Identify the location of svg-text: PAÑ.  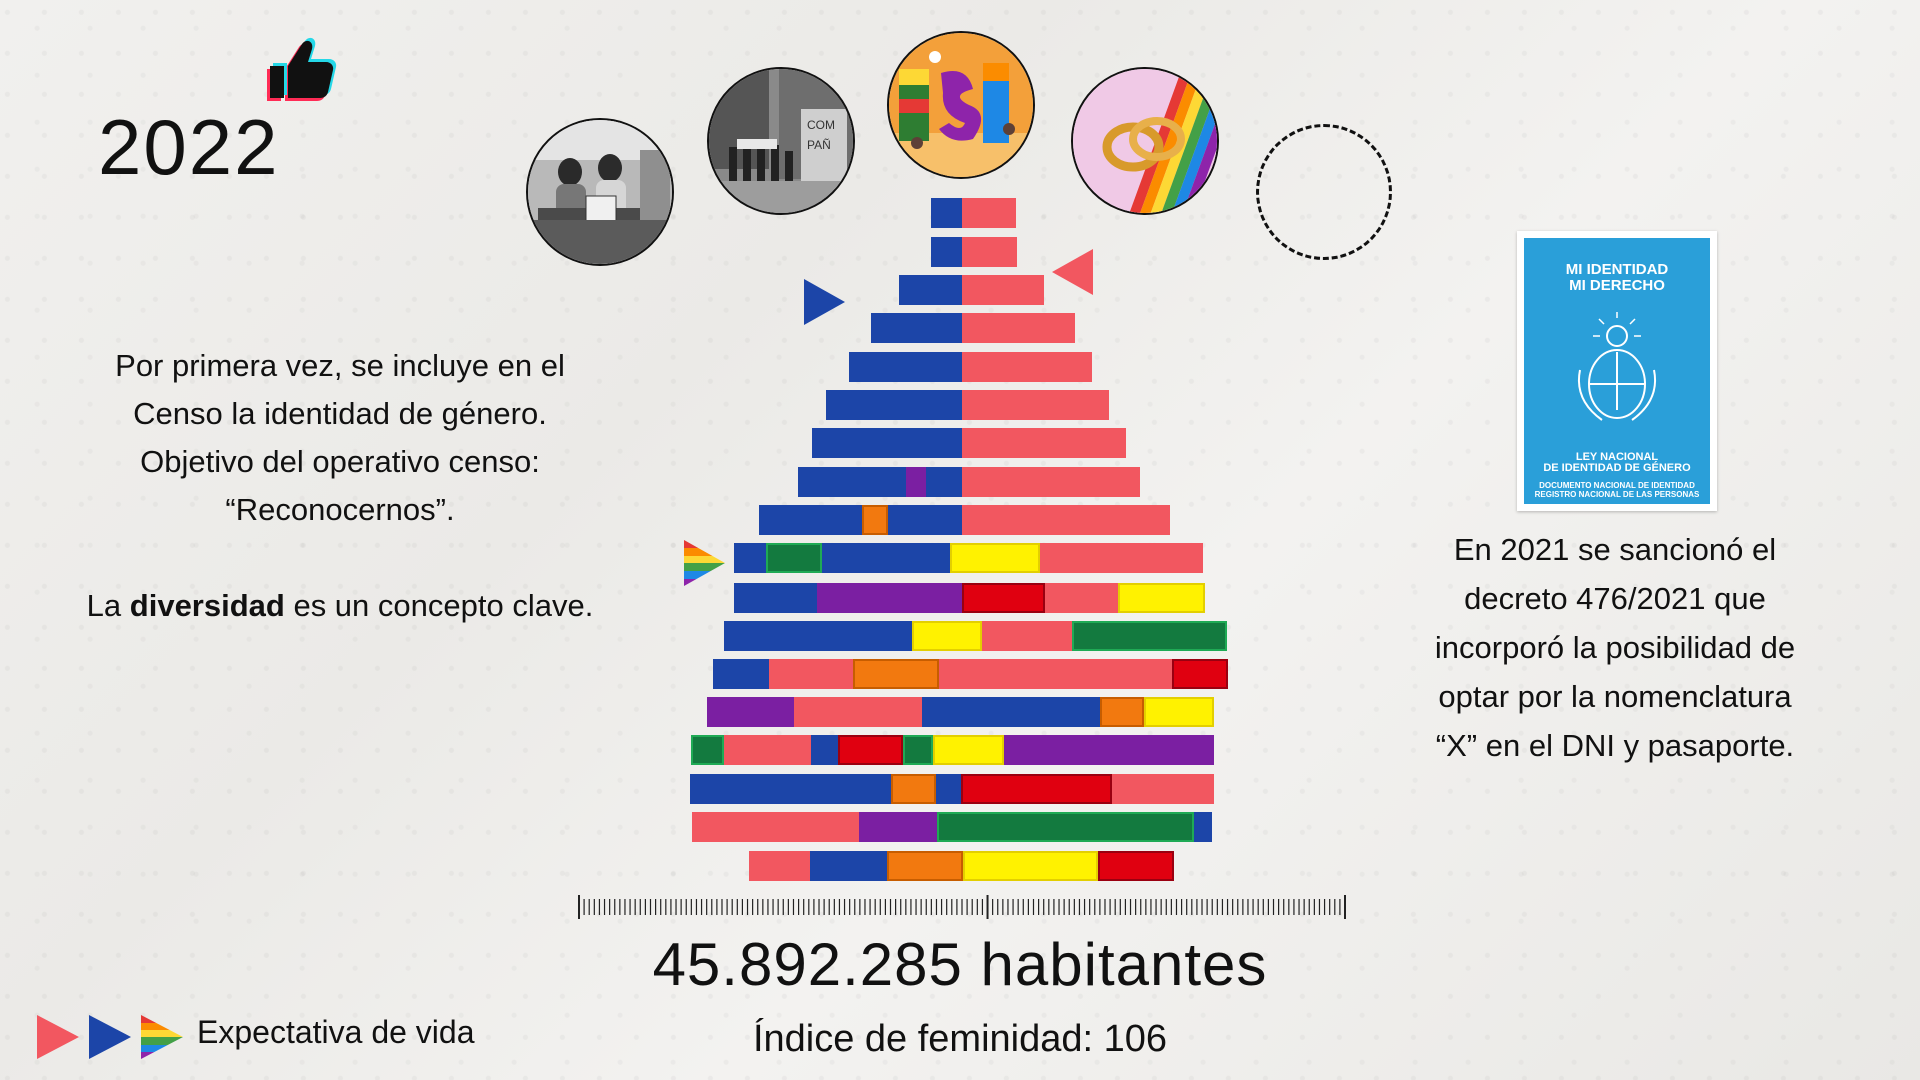
(819, 145).